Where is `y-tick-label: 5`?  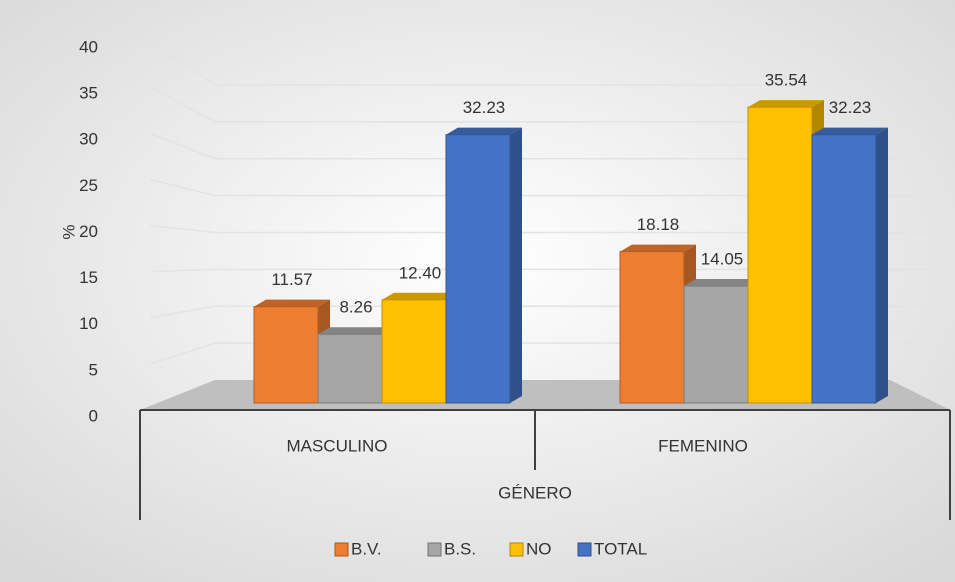
y-tick-label: 5 is located at coordinates (93, 369).